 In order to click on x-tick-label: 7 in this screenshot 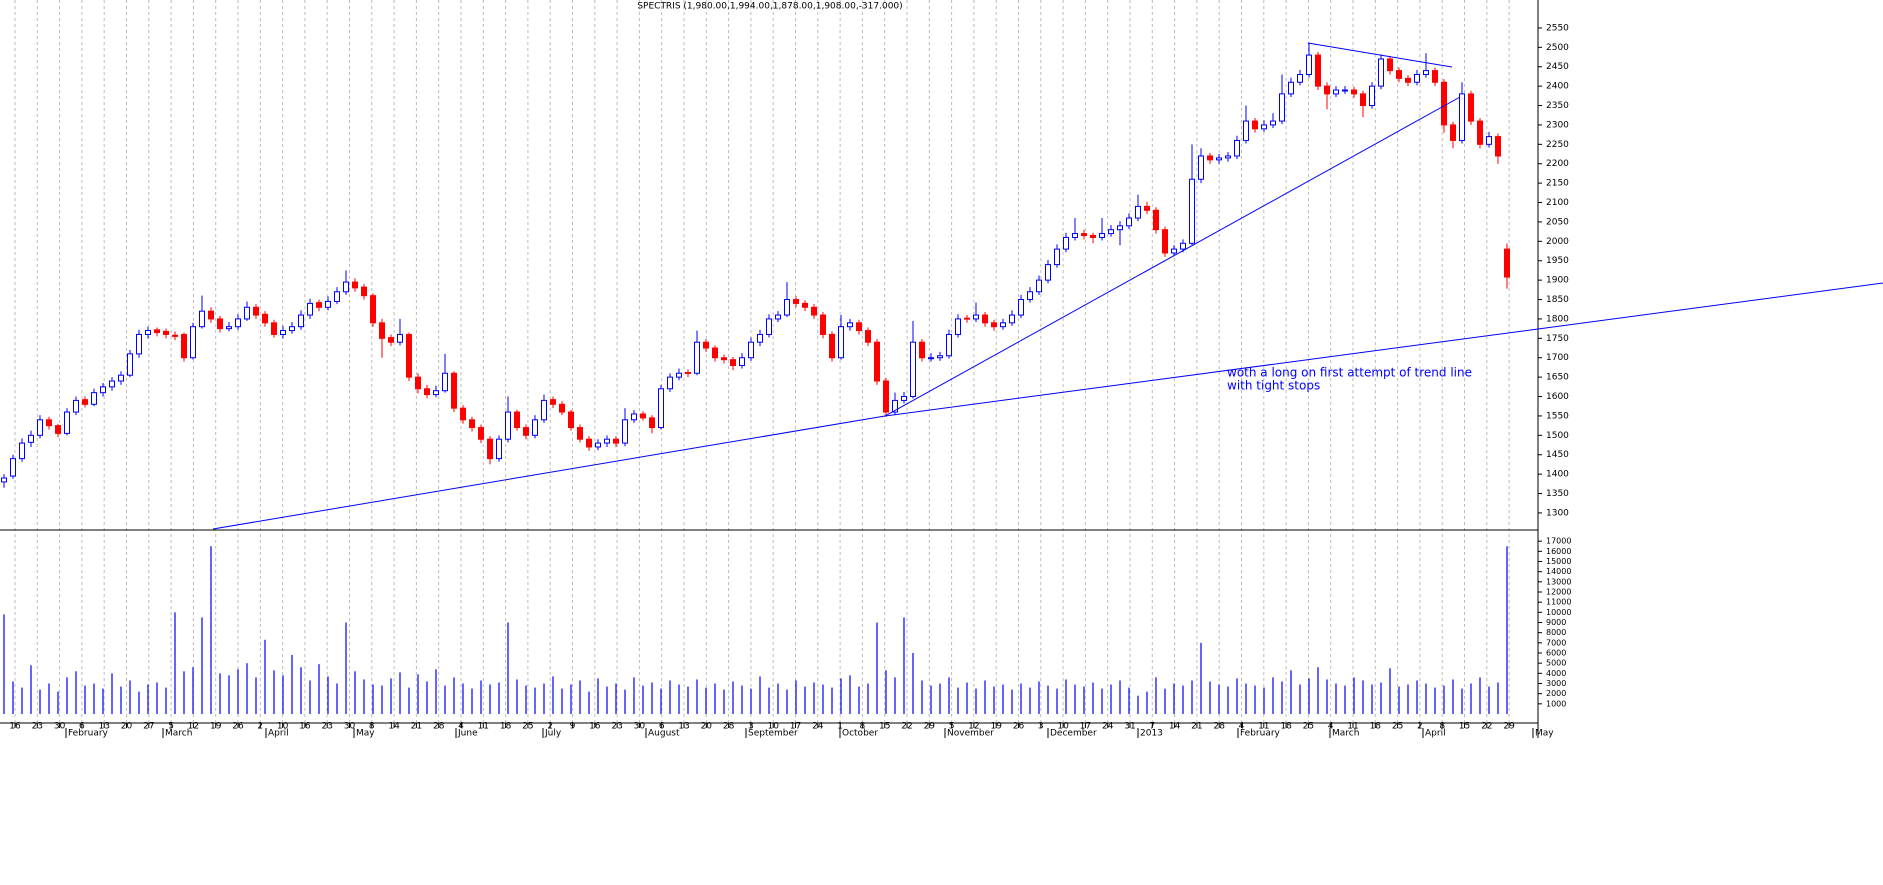, I will do `click(1152, 727)`.